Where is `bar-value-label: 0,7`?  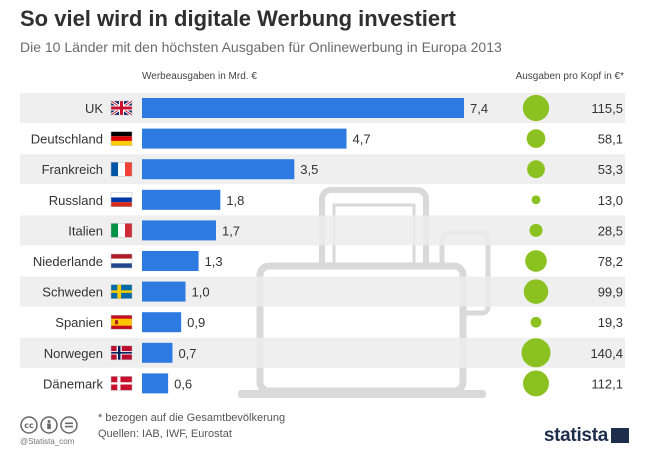
bar-value-label: 0,7 is located at coordinates (187, 353).